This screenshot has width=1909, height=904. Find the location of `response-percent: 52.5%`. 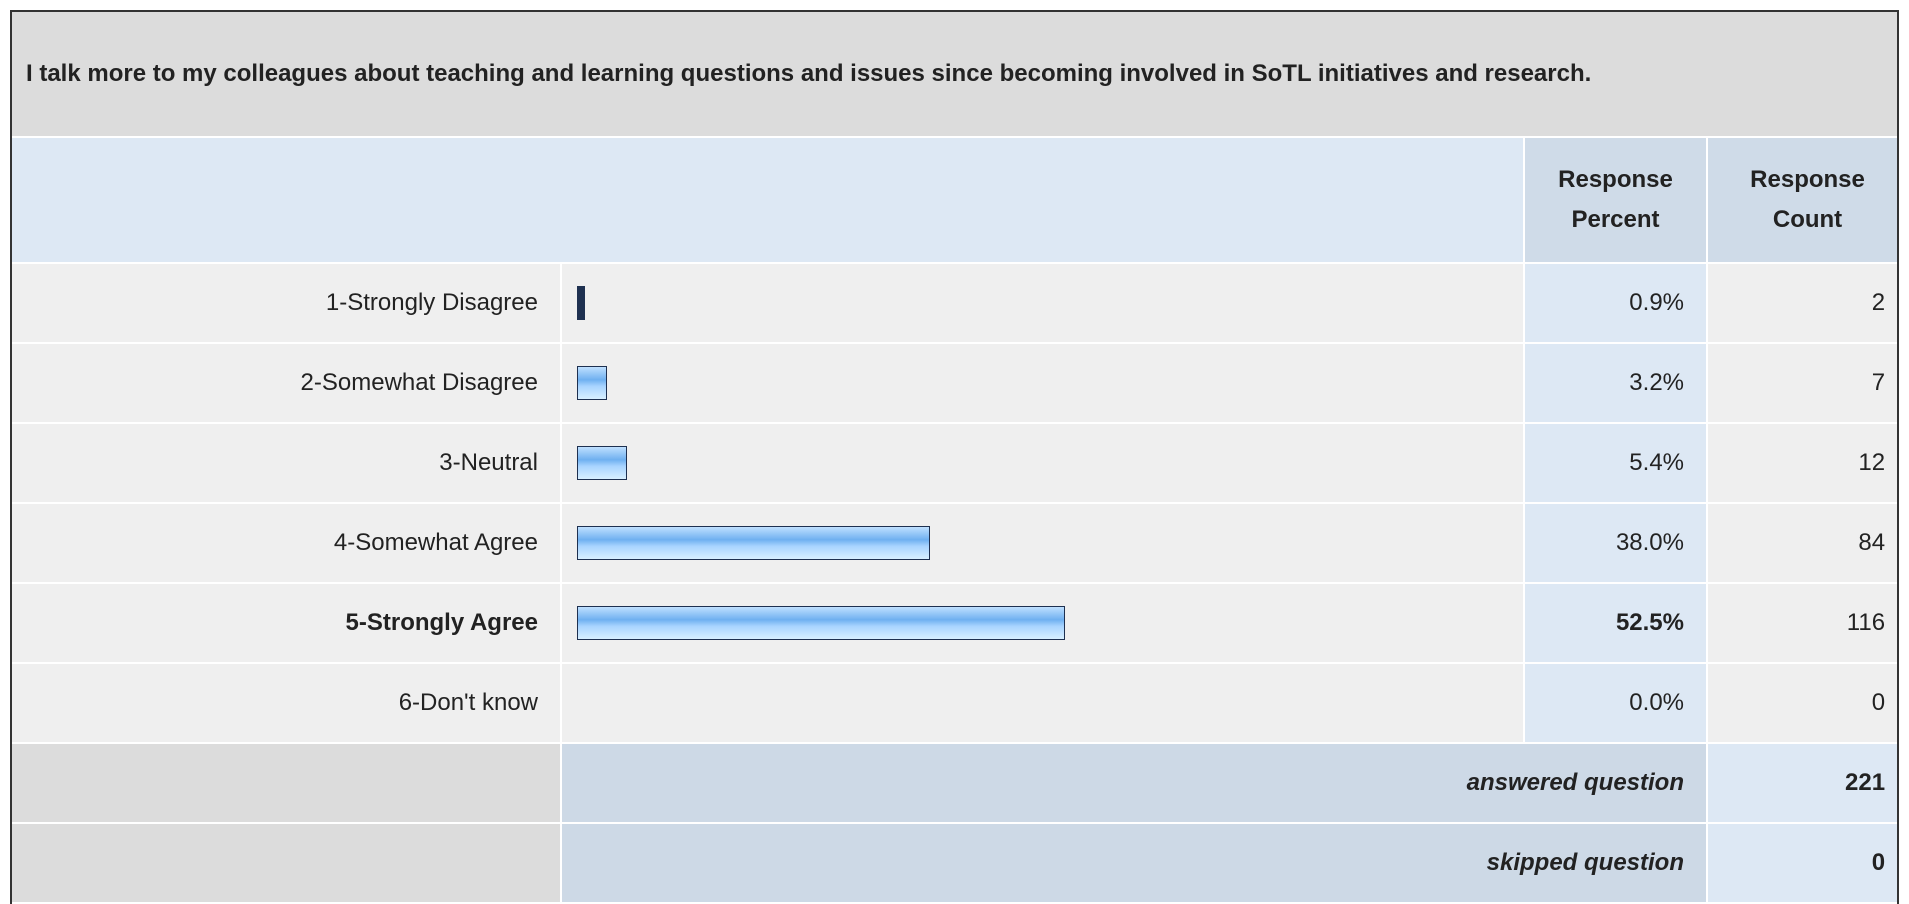

response-percent: 52.5% is located at coordinates (1615, 623).